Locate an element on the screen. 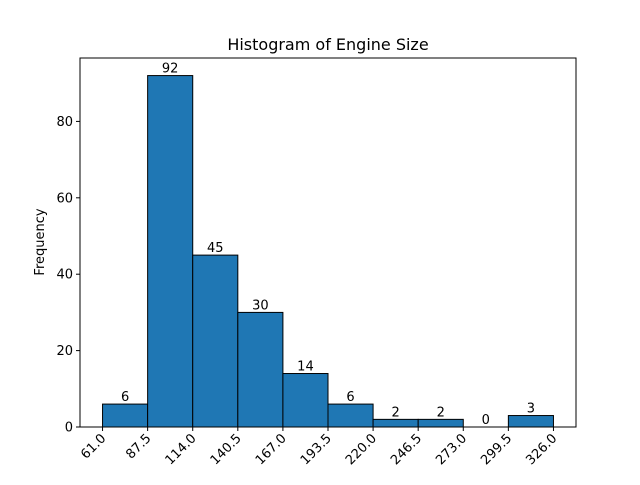 The image size is (640, 485). x-tick-label: 299.5 is located at coordinates (496, 449).